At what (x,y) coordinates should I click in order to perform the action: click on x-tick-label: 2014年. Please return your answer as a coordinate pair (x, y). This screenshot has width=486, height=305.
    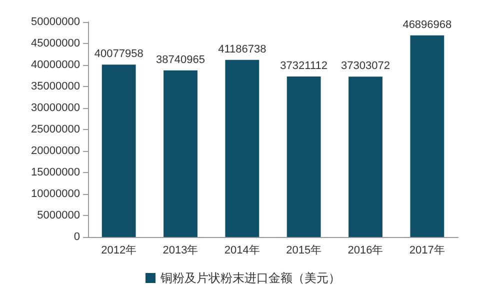
    Looking at the image, I should click on (242, 250).